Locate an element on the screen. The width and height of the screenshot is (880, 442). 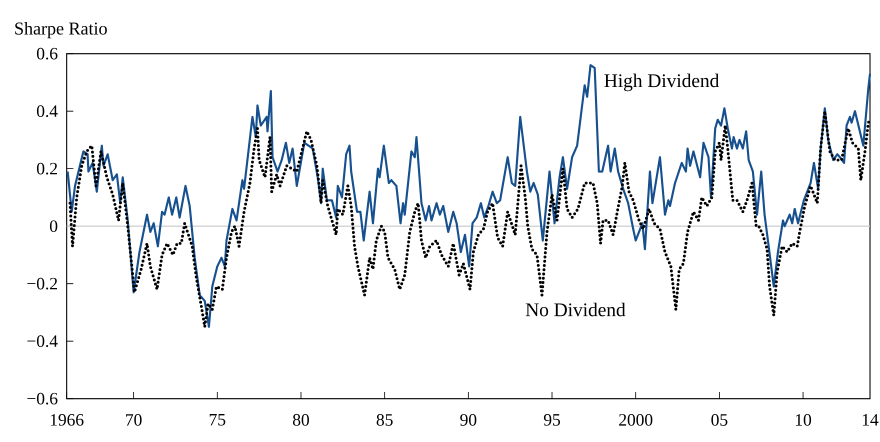
y-tick-label: −0.4 is located at coordinates (42, 341).